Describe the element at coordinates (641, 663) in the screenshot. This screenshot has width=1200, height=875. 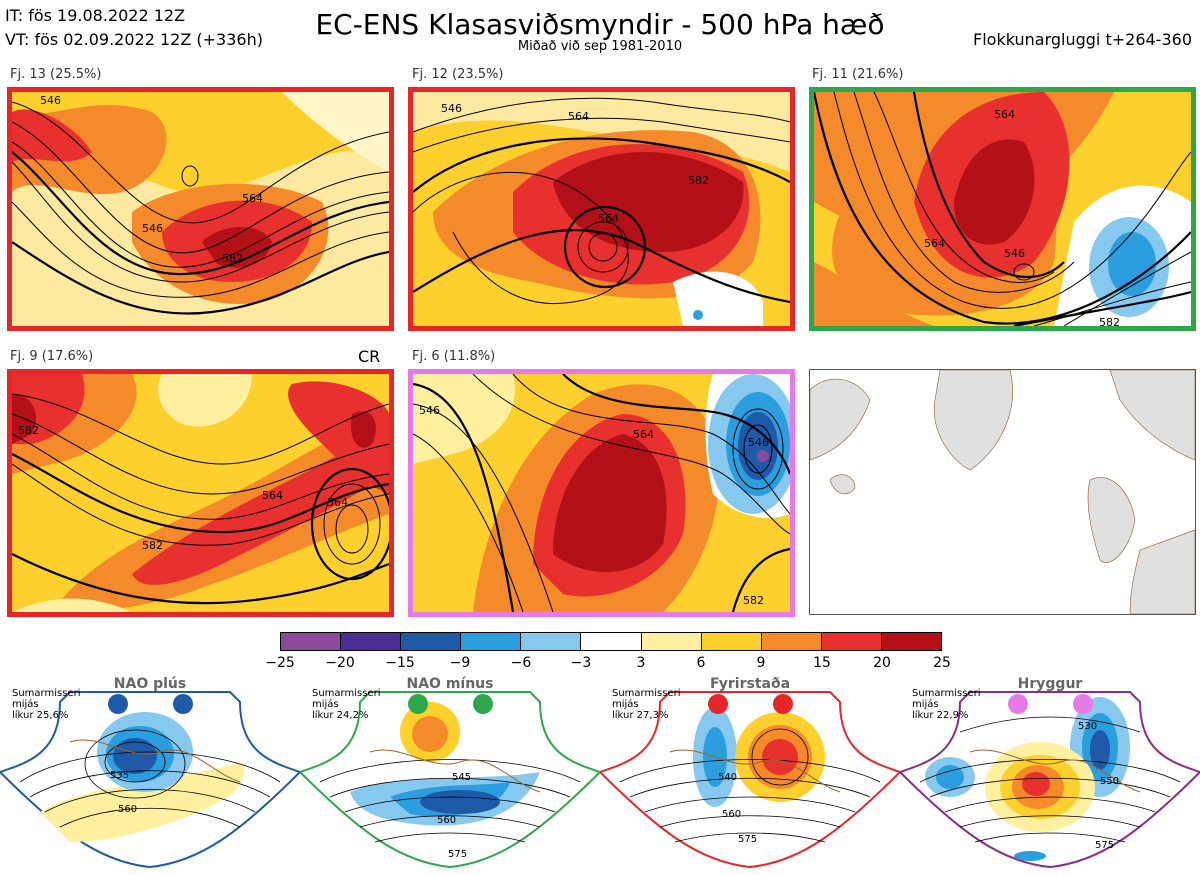
I see `colorbar-tick: 3` at that location.